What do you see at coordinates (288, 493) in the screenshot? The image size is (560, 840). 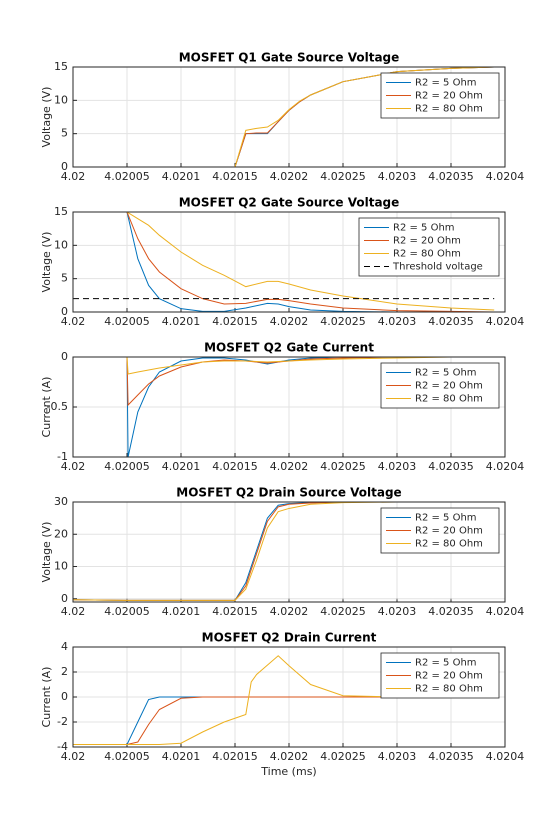 I see `chart-title: MOSFET Q2 Drain Source Voltage` at bounding box center [288, 493].